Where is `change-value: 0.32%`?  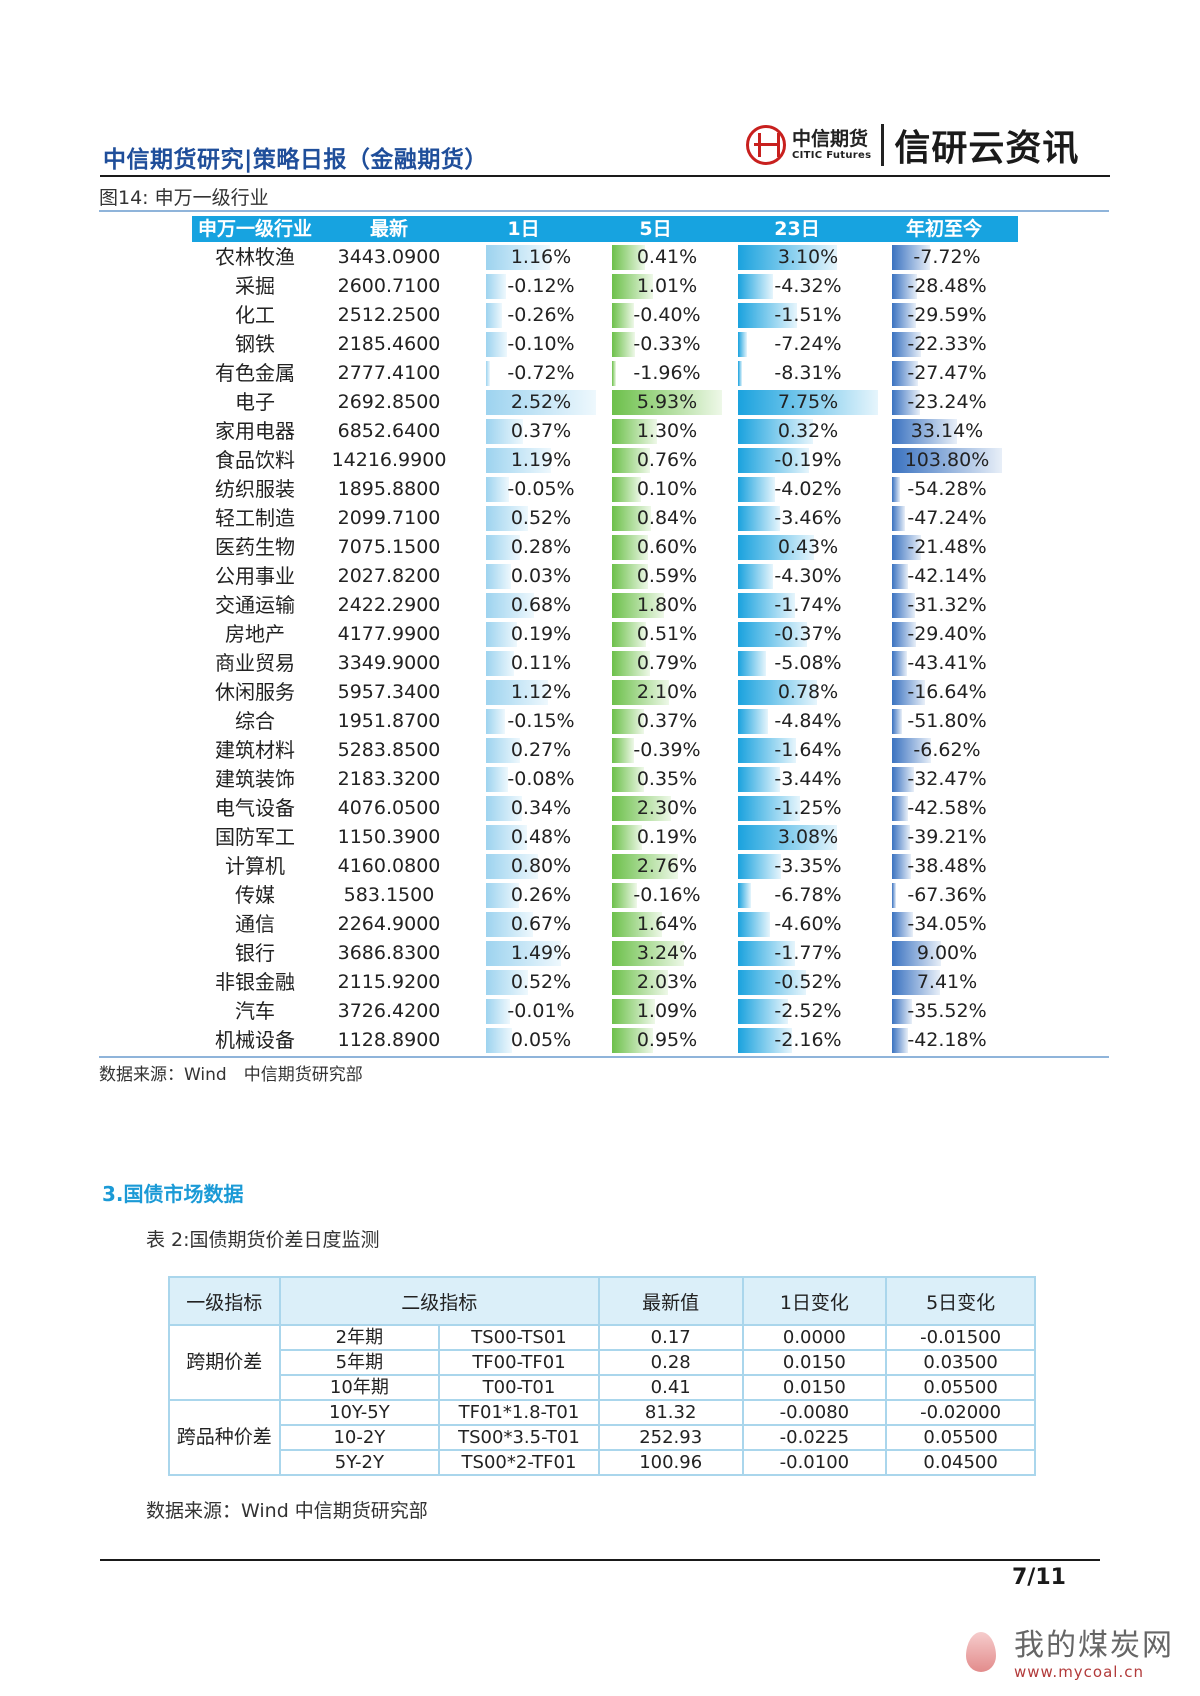
change-value: 0.32% is located at coordinates (808, 431).